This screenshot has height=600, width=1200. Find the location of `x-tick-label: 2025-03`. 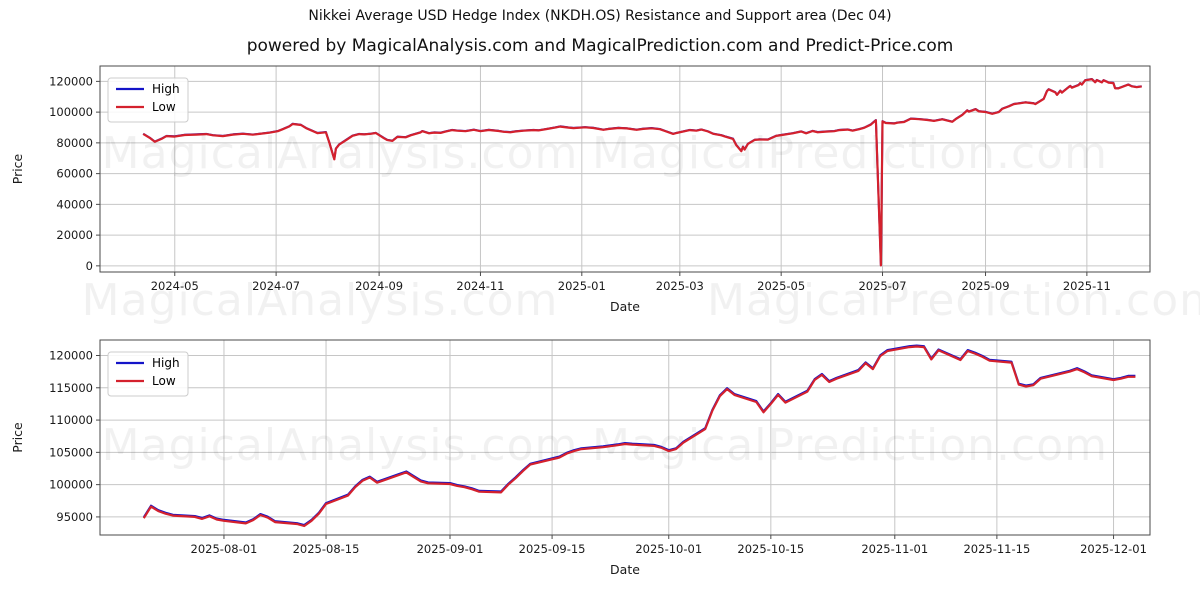

x-tick-label: 2025-03 is located at coordinates (680, 286).